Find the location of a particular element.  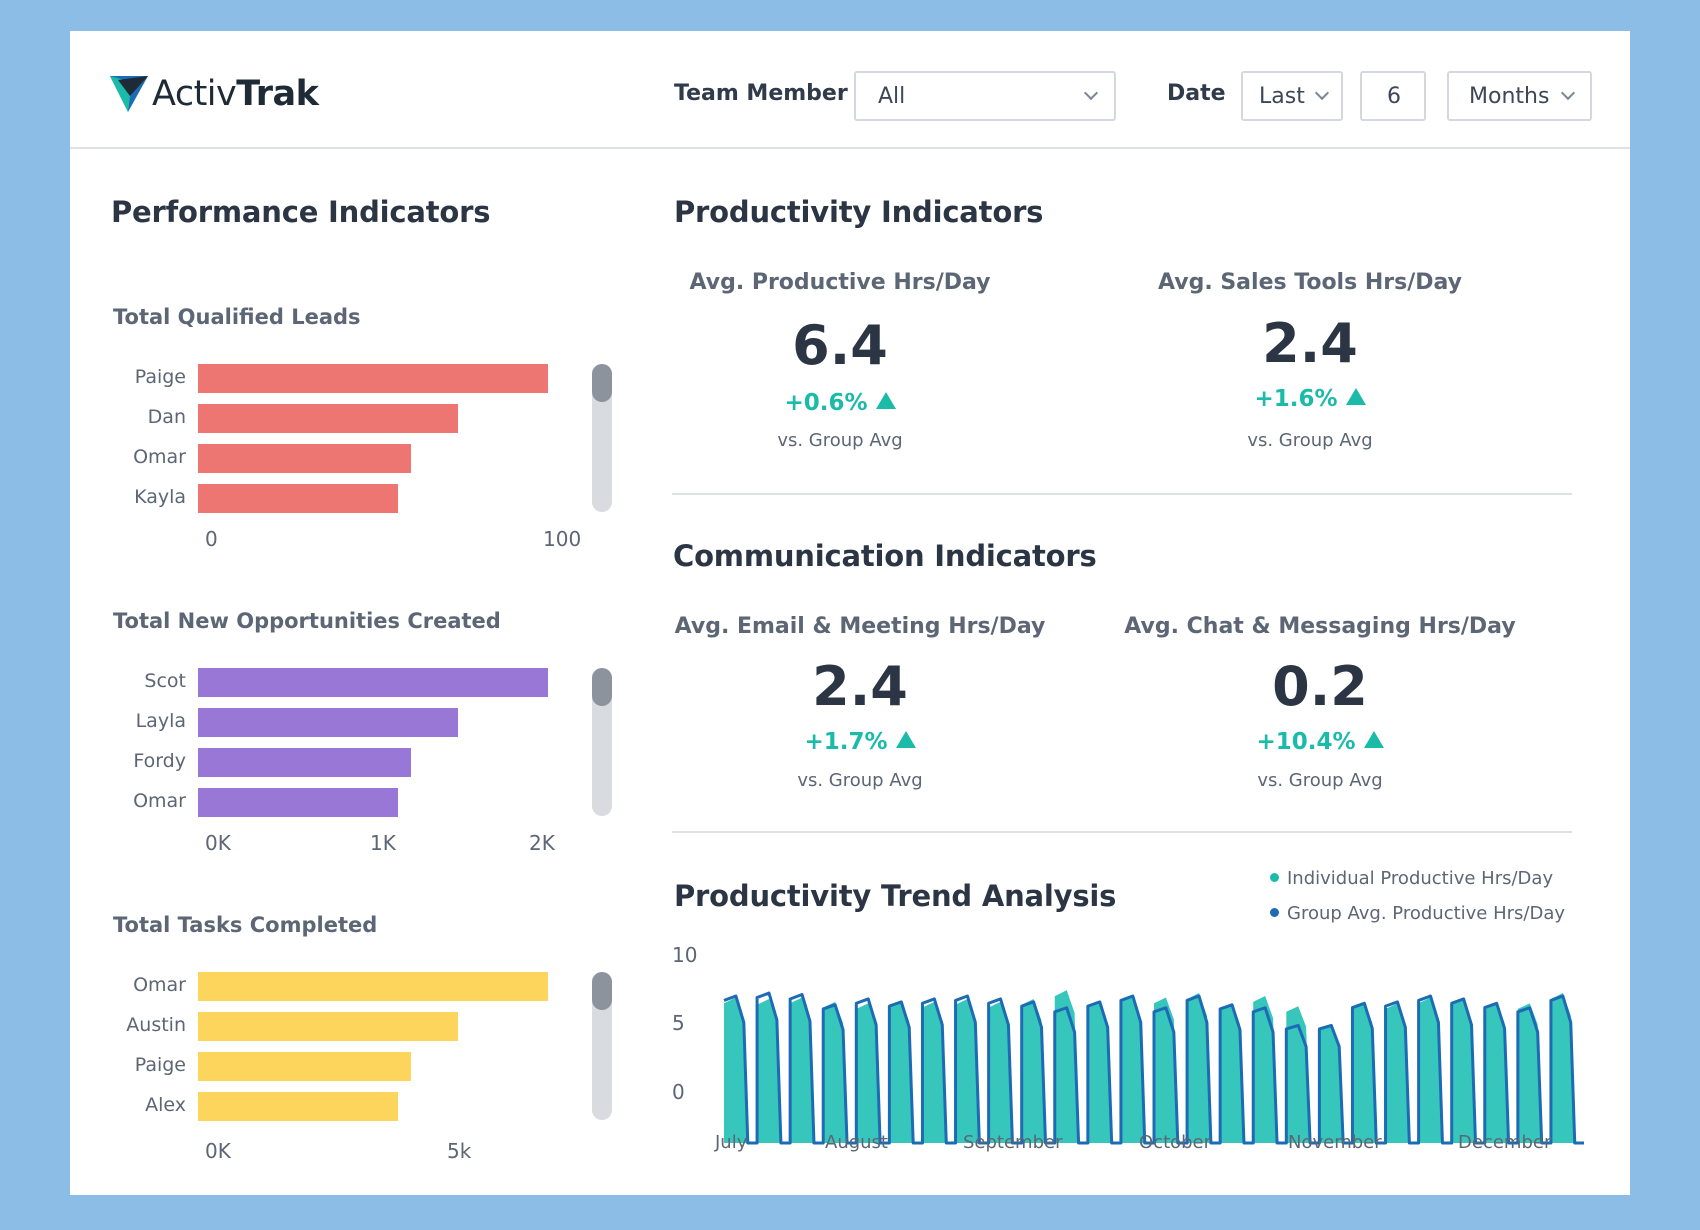

logo-mark-icon is located at coordinates (129, 94).